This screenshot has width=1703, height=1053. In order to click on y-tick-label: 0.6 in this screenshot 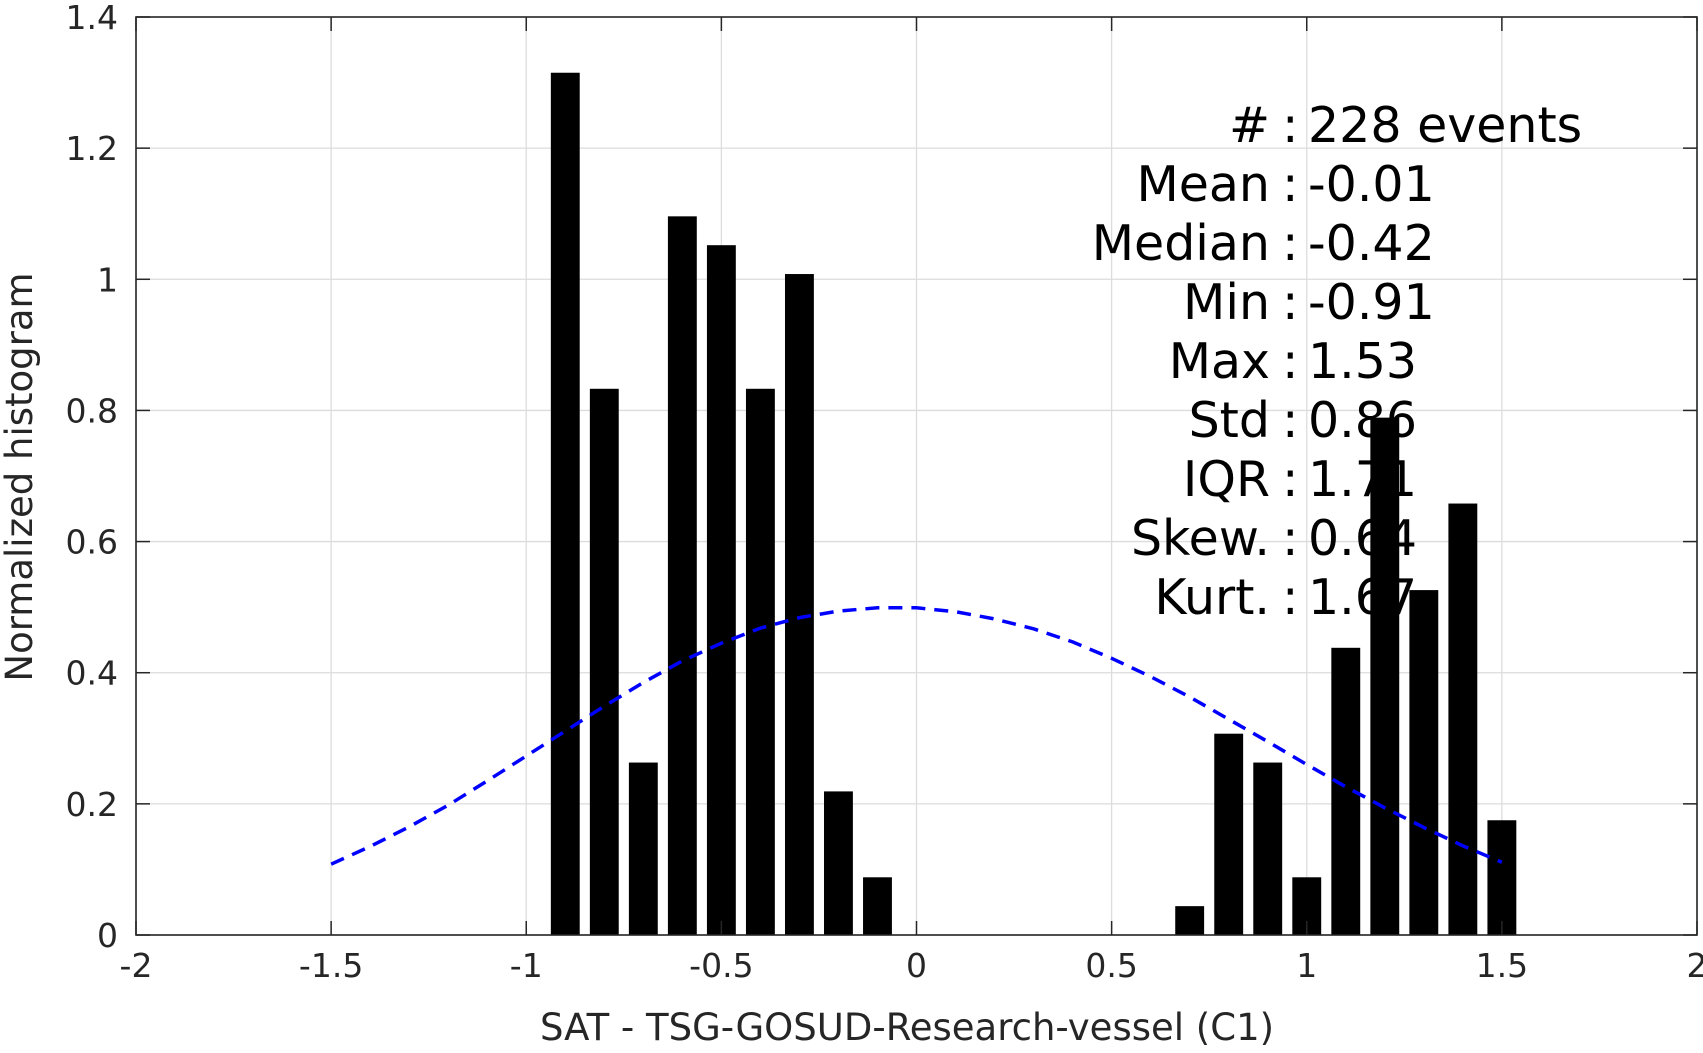, I will do `click(92, 542)`.